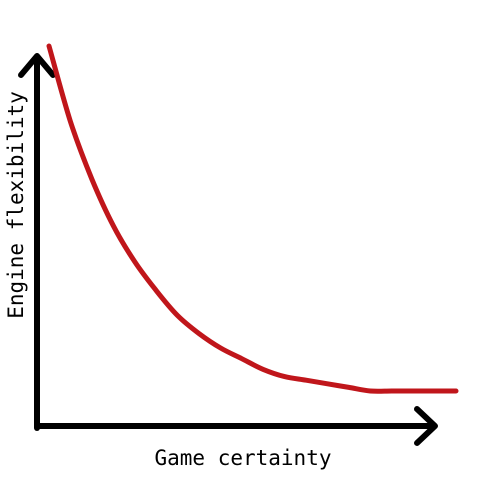  I want to click on y-axis-label: Engine flexibility, so click(16, 205).